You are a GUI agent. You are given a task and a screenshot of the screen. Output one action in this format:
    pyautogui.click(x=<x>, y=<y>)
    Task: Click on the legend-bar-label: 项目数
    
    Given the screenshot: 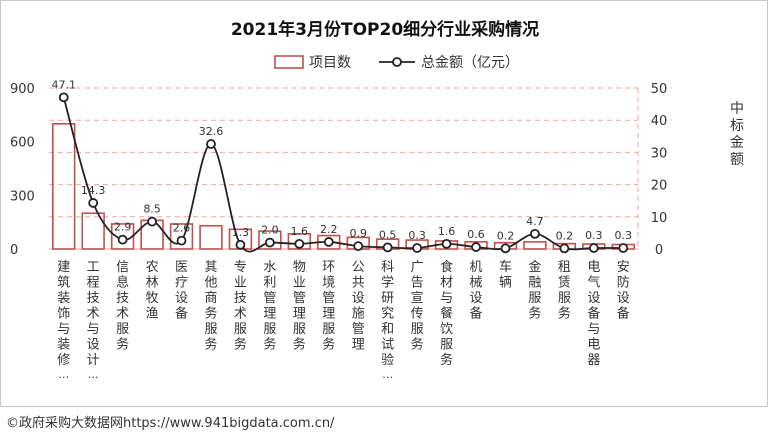 What is the action you would take?
    pyautogui.click(x=330, y=63)
    